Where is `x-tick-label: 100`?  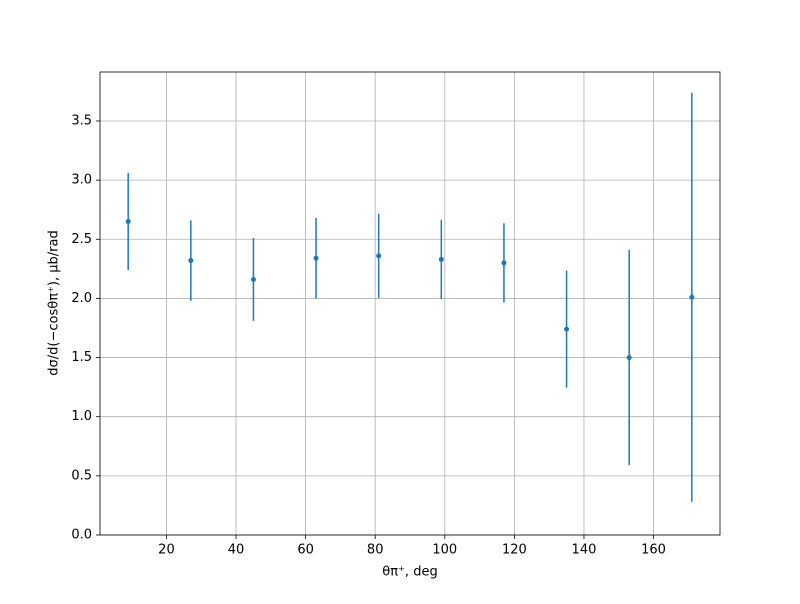 x-tick-label: 100 is located at coordinates (444, 550).